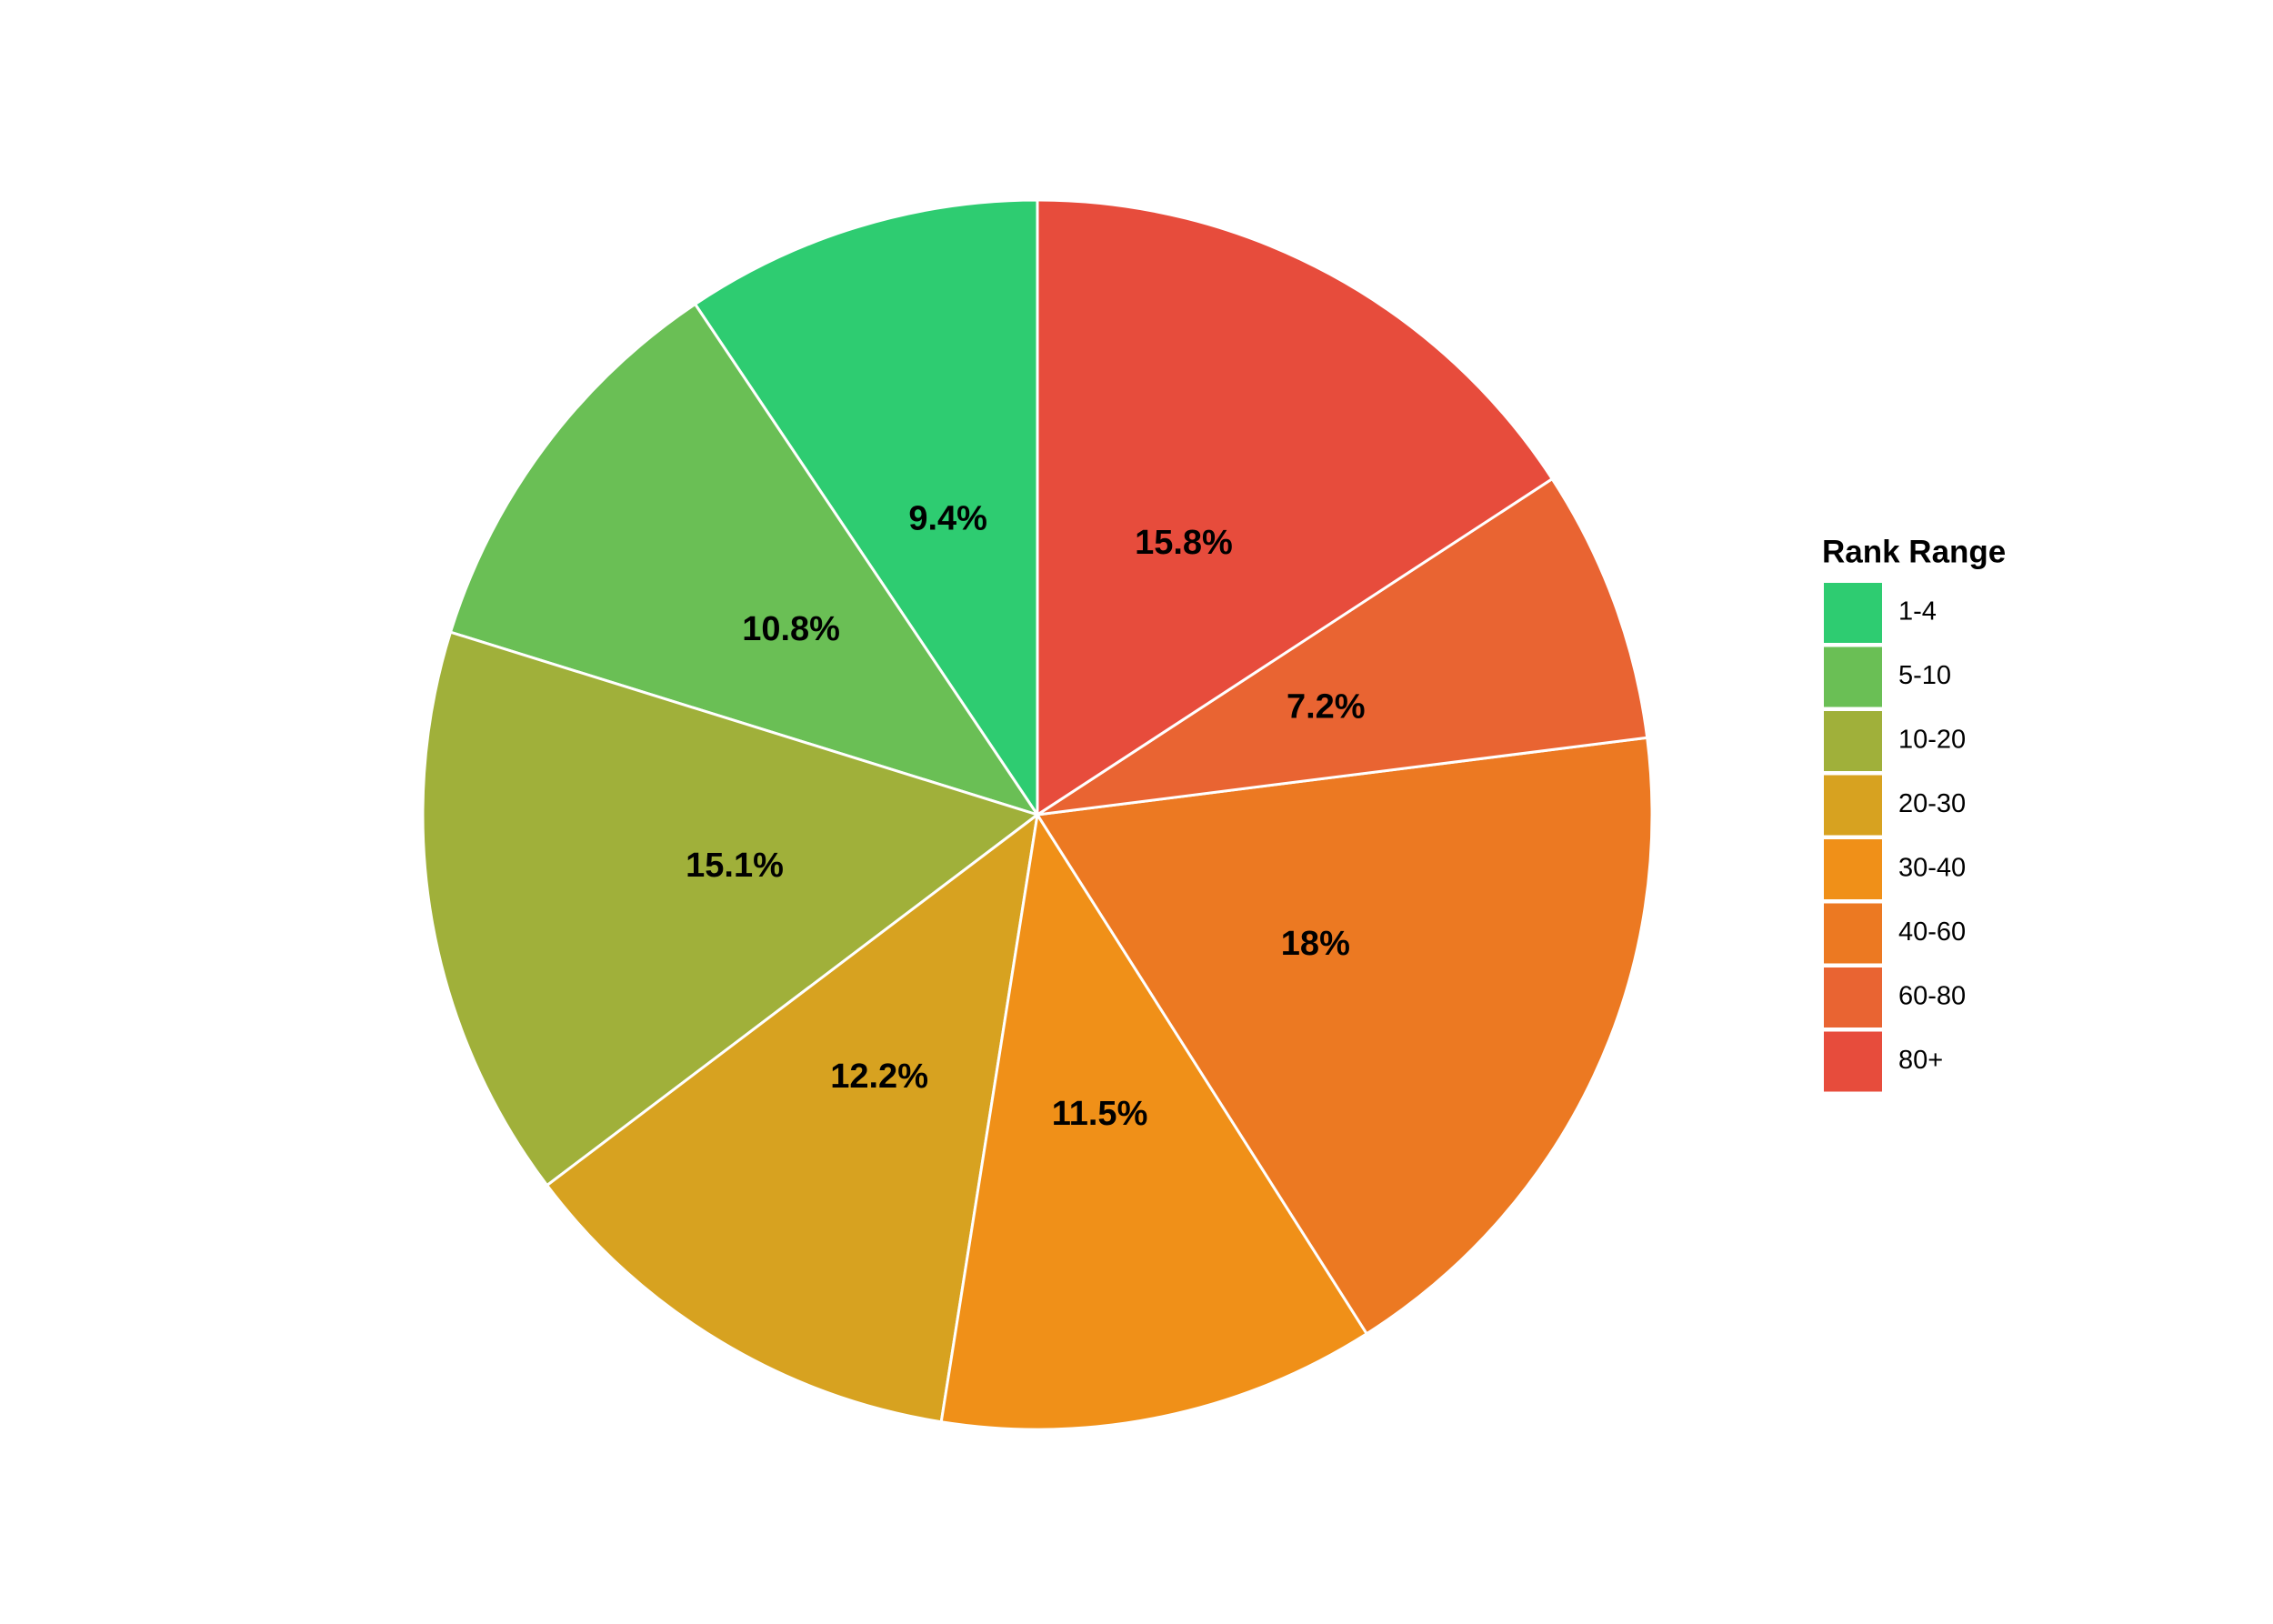 This screenshot has width=2273, height=1624. I want to click on value-label: 18%, so click(1315, 944).